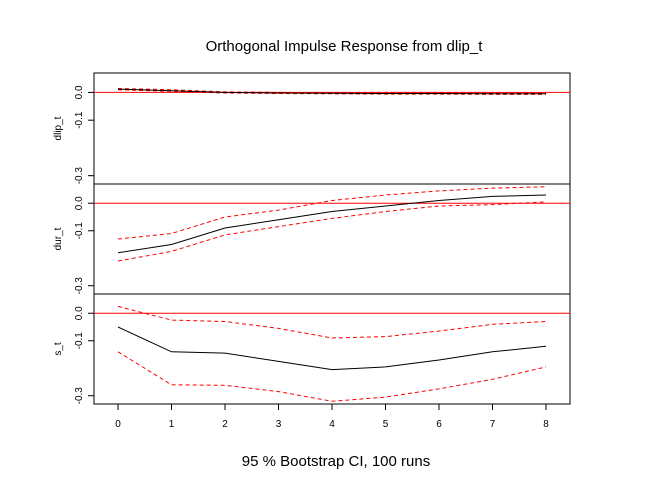  Describe the element at coordinates (546, 424) in the screenshot. I see `x-tick-label: 8` at that location.